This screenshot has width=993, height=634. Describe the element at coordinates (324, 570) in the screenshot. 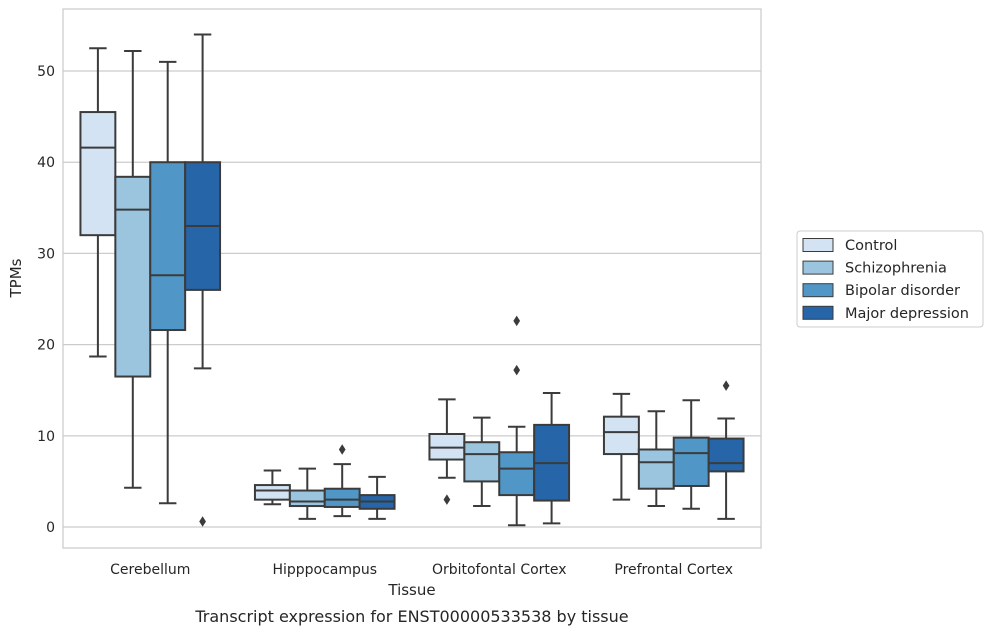

I see `x-tick-label: Hipppocampus` at that location.